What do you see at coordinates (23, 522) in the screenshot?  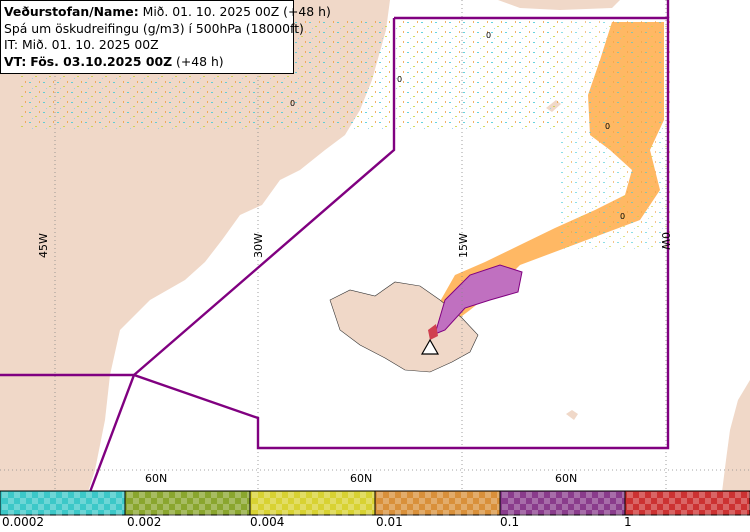 I see `legend-threshold-label: 0.0002` at bounding box center [23, 522].